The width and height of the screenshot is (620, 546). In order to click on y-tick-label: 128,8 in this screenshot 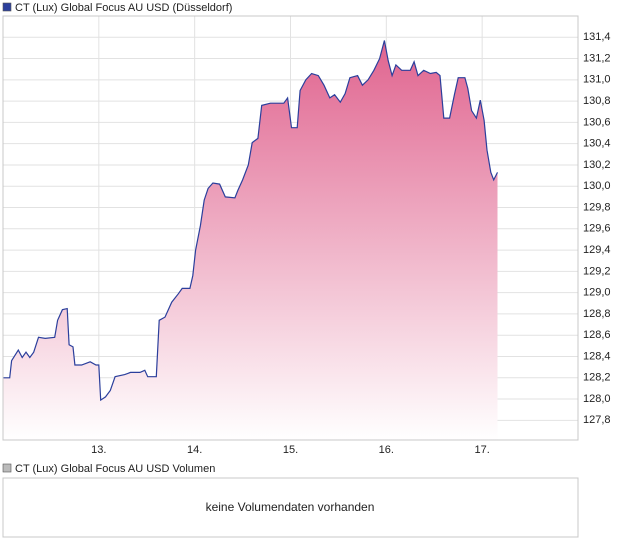, I will do `click(597, 314)`.